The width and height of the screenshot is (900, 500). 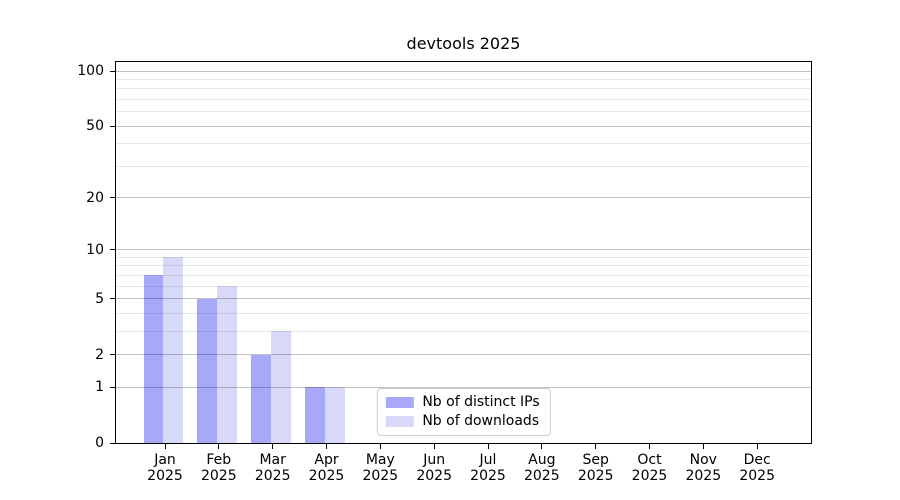 What do you see at coordinates (399, 402) in the screenshot?
I see `legend-swatch-distinct-ips` at bounding box center [399, 402].